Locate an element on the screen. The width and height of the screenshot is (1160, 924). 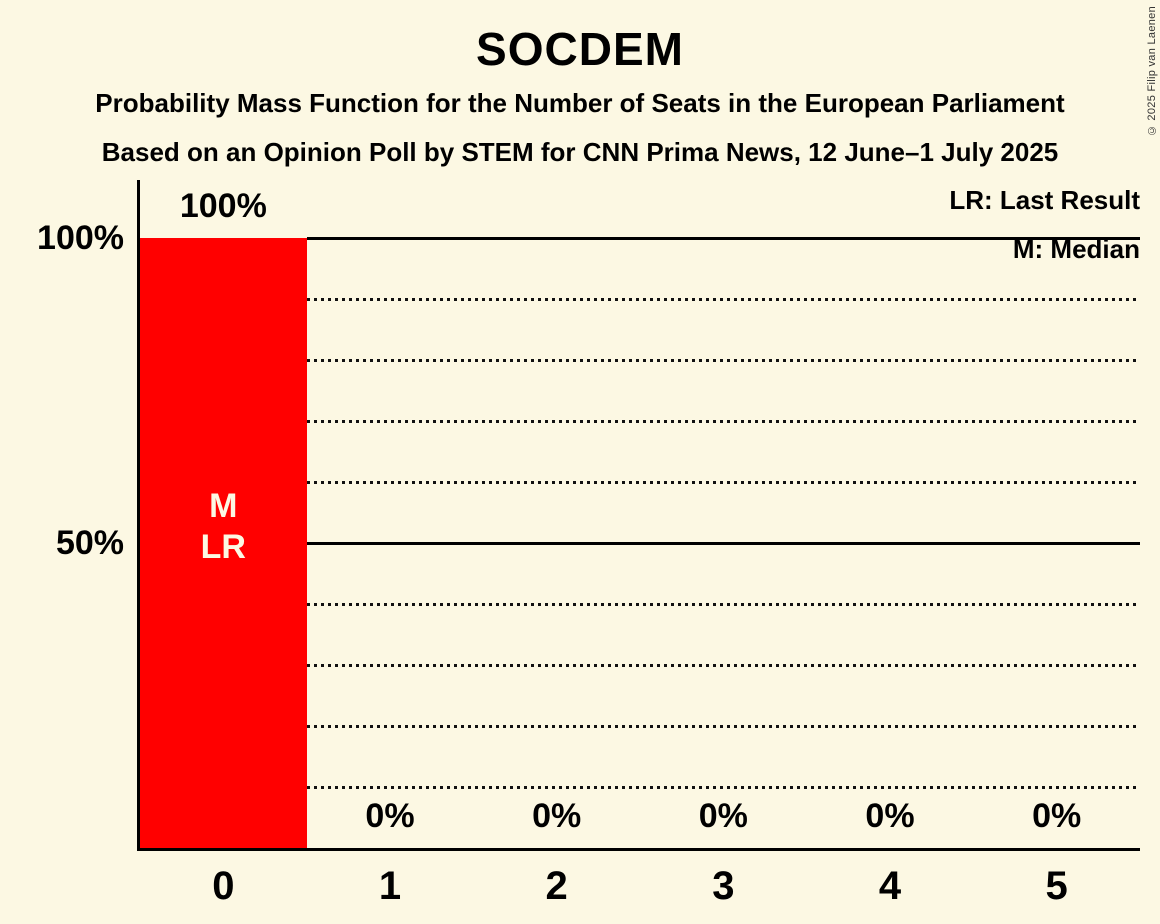
gridline-50pct is located at coordinates (723, 543).